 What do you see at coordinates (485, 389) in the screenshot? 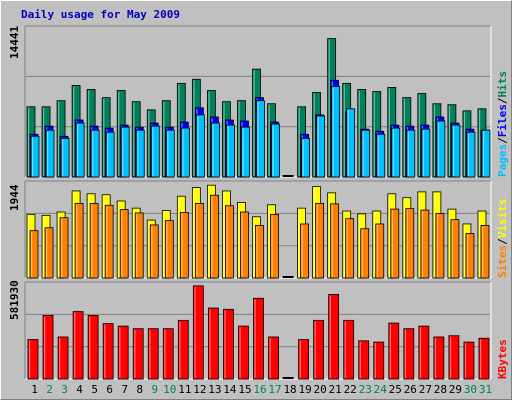
I see `day-label-31: 31` at bounding box center [485, 389].